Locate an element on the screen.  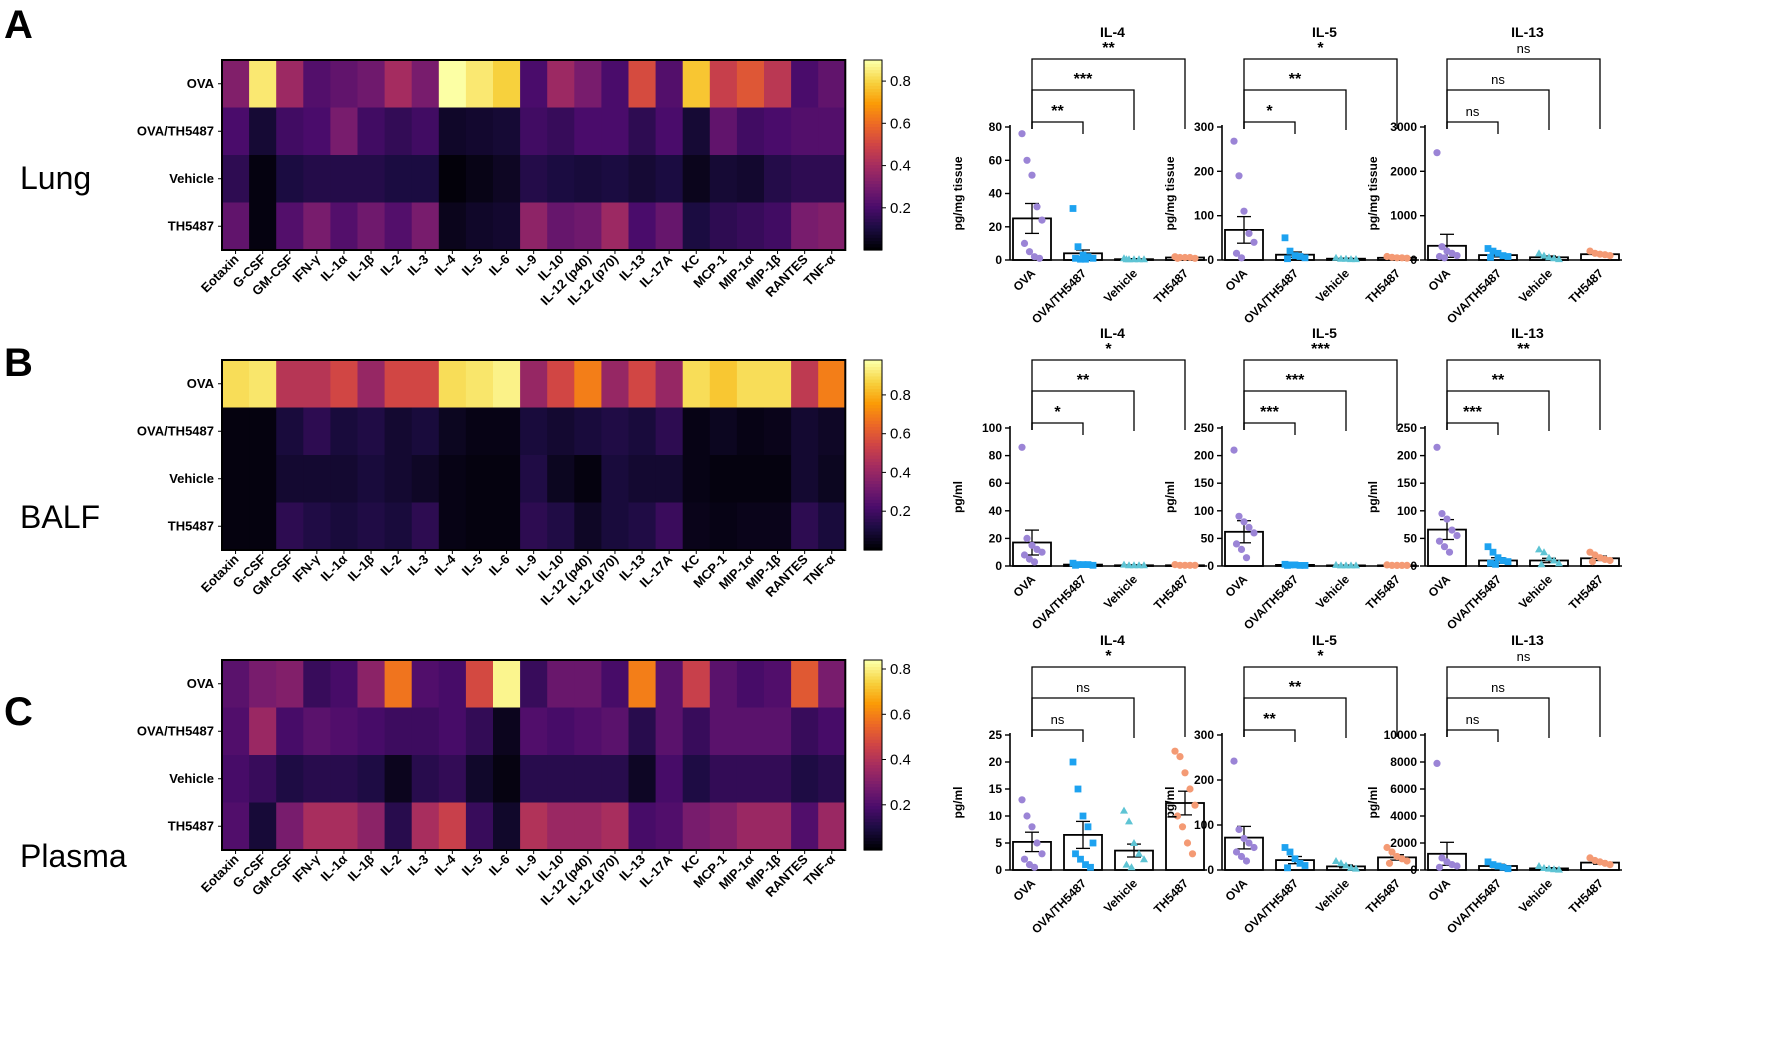
y-tick-label: 0 is located at coordinates (998, 260).